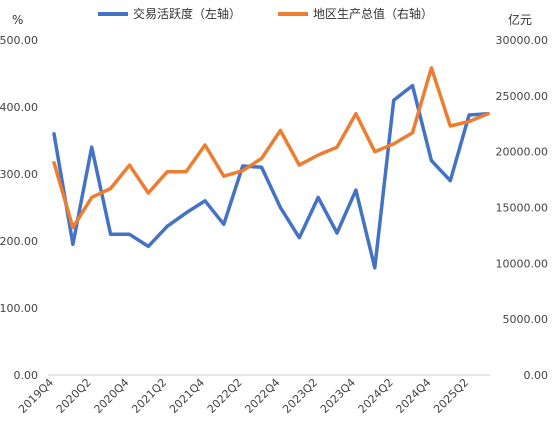 Image resolution: width=554 pixels, height=426 pixels. Describe the element at coordinates (522, 263) in the screenshot. I see `right-tick-label: 10000.00` at that location.